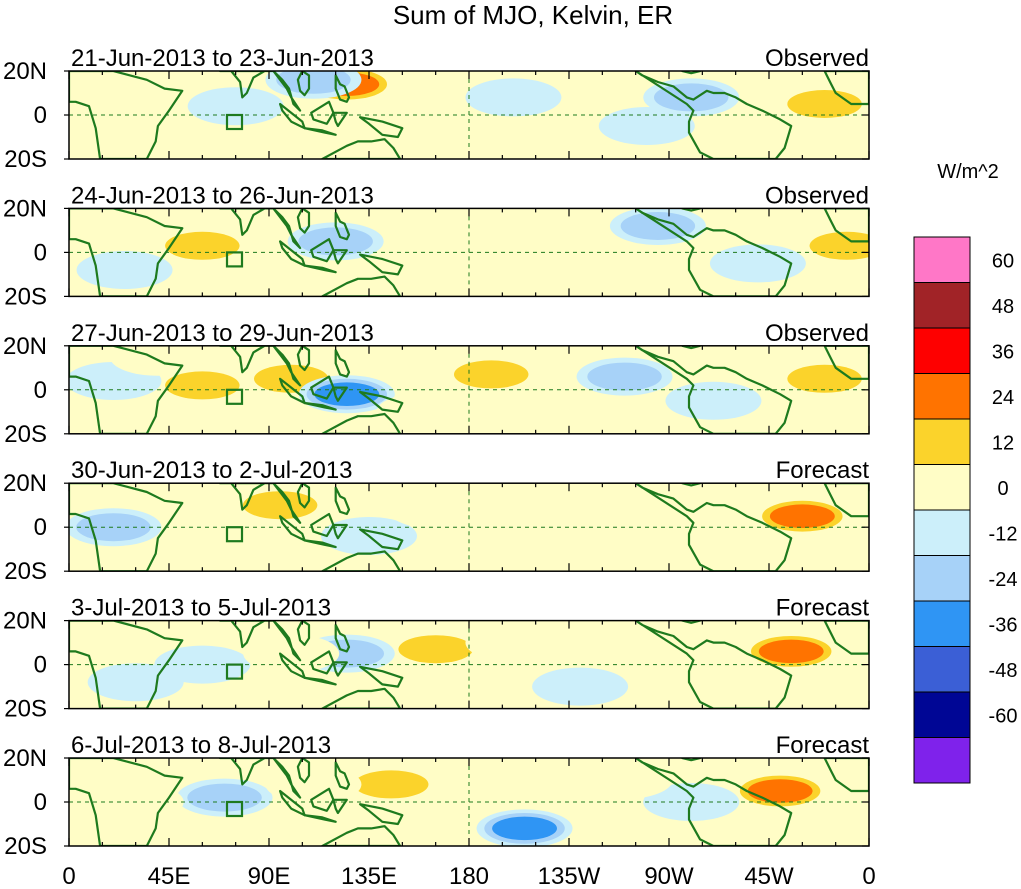  What do you see at coordinates (1003, 580) in the screenshot?
I see `colorbar-label: -24` at bounding box center [1003, 580].